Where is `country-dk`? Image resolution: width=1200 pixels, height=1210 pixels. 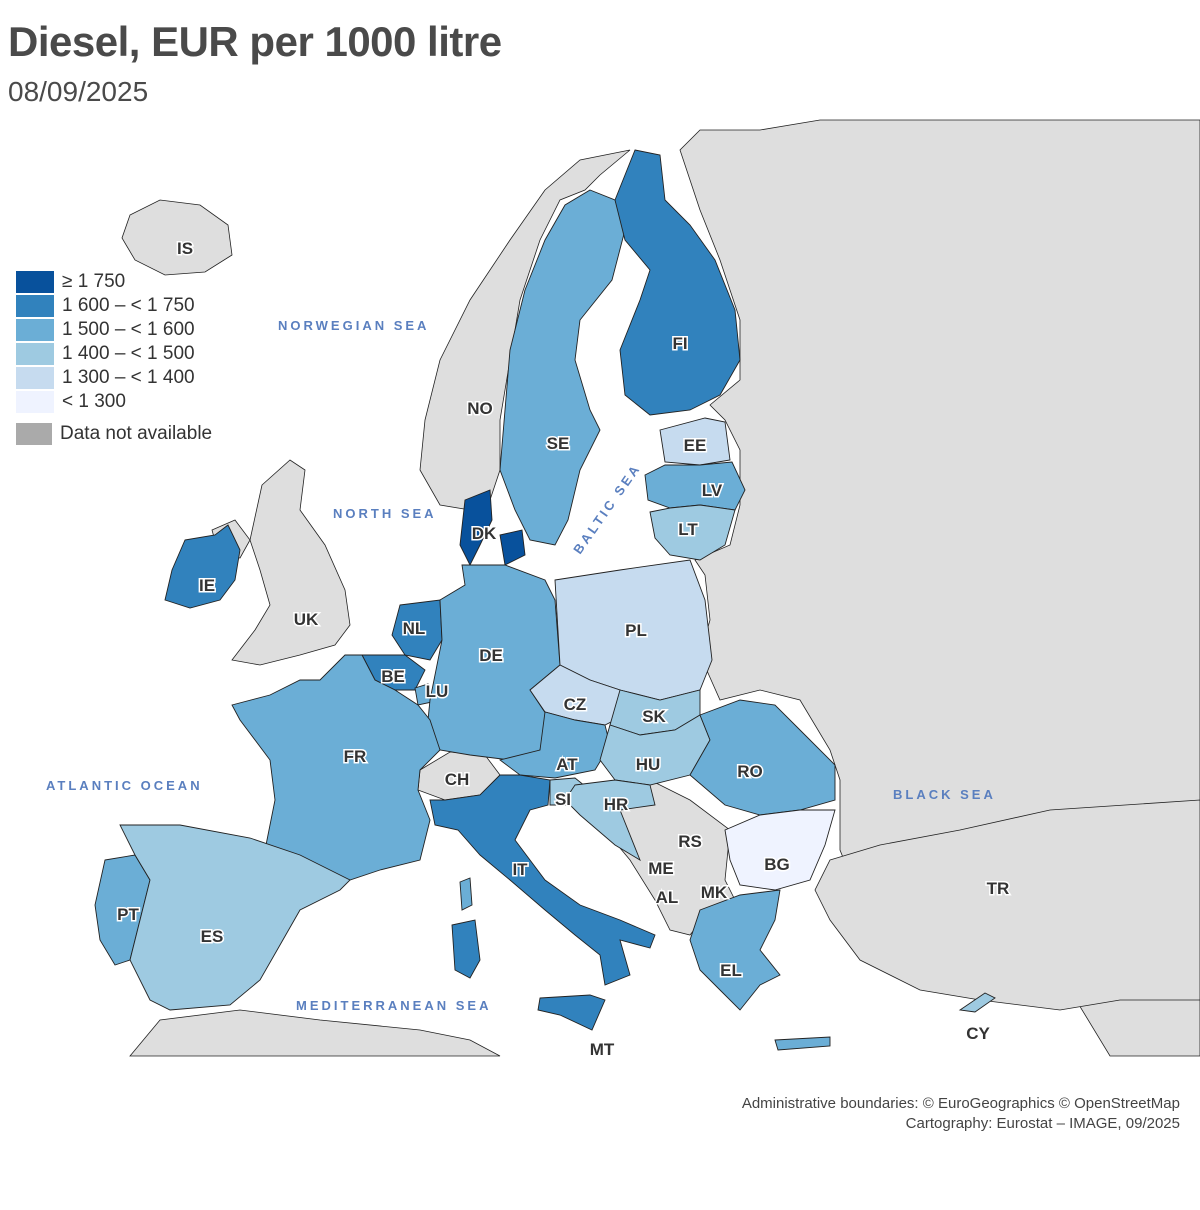 country-dk is located at coordinates (492, 528).